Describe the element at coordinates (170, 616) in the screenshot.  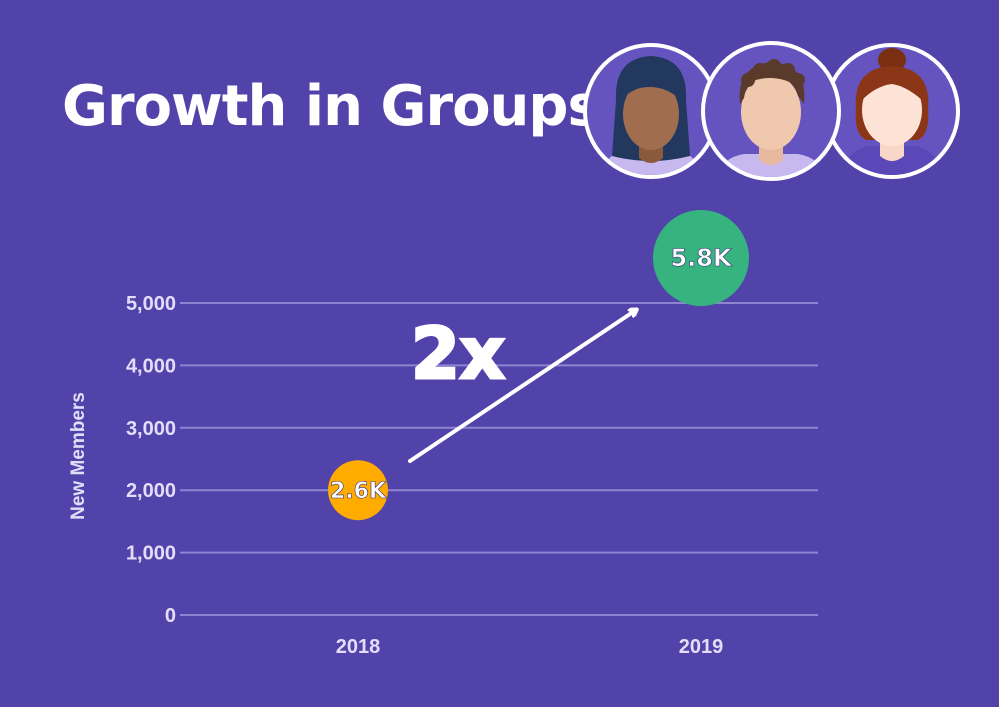
I see `y-tick-label: 0` at that location.